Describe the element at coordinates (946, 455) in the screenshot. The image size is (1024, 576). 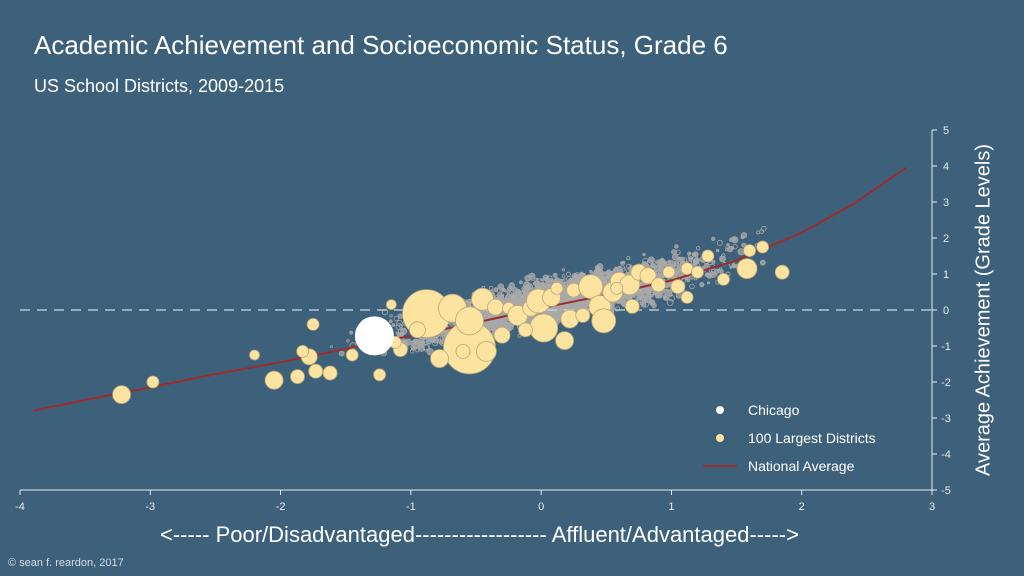
I see `y-tick-label: -4` at that location.